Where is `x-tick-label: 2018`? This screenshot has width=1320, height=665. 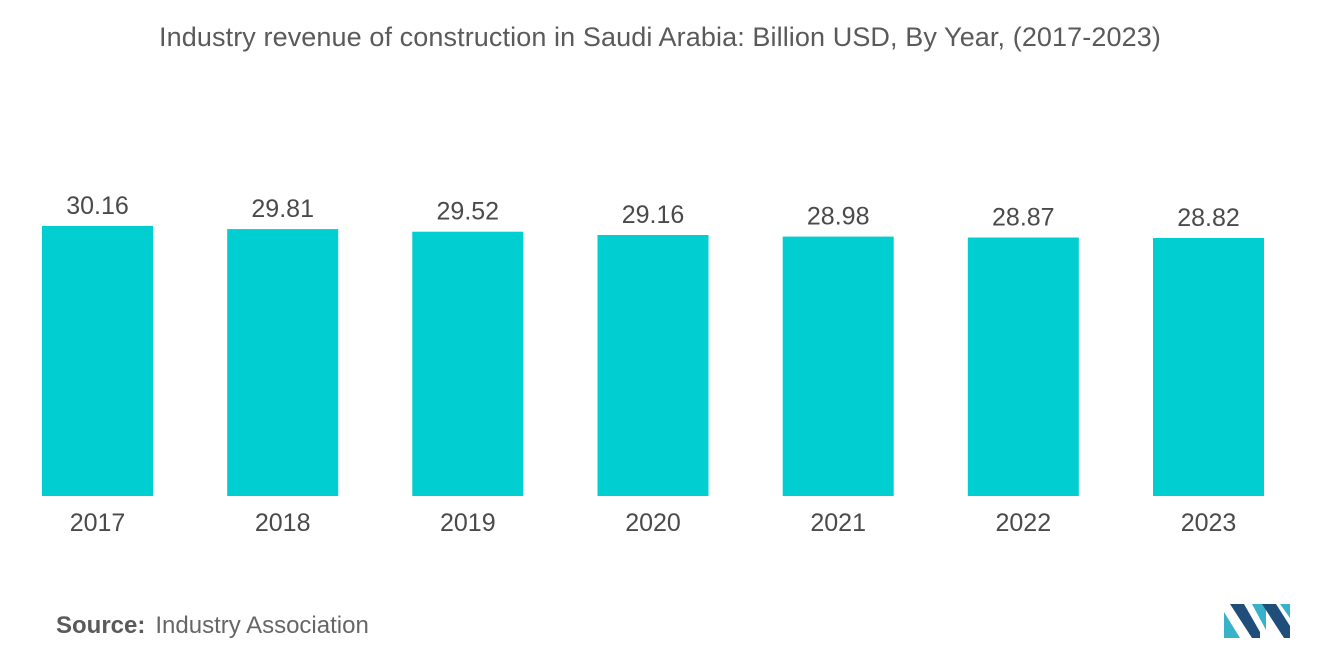
x-tick-label: 2018 is located at coordinates (283, 523).